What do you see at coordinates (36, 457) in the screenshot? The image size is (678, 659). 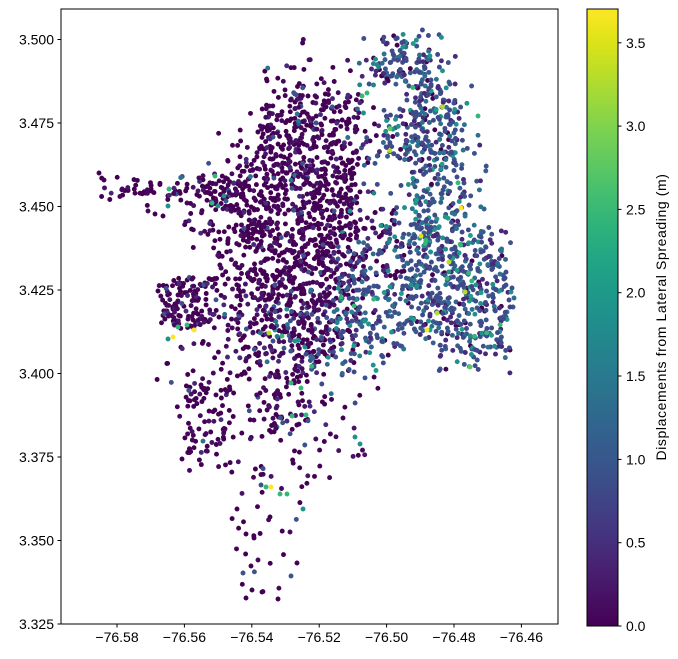 I see `svg-text: 3.375` at bounding box center [36, 457].